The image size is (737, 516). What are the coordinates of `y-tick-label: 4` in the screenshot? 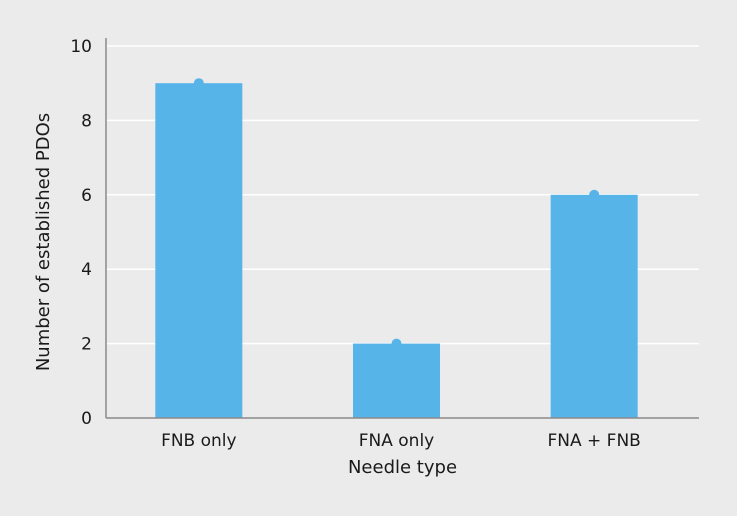 It's located at (86, 270).